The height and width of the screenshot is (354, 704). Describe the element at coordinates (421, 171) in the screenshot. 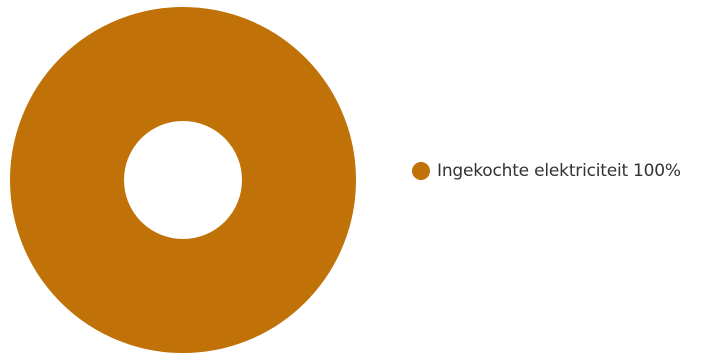

I see `legend-swatch` at that location.